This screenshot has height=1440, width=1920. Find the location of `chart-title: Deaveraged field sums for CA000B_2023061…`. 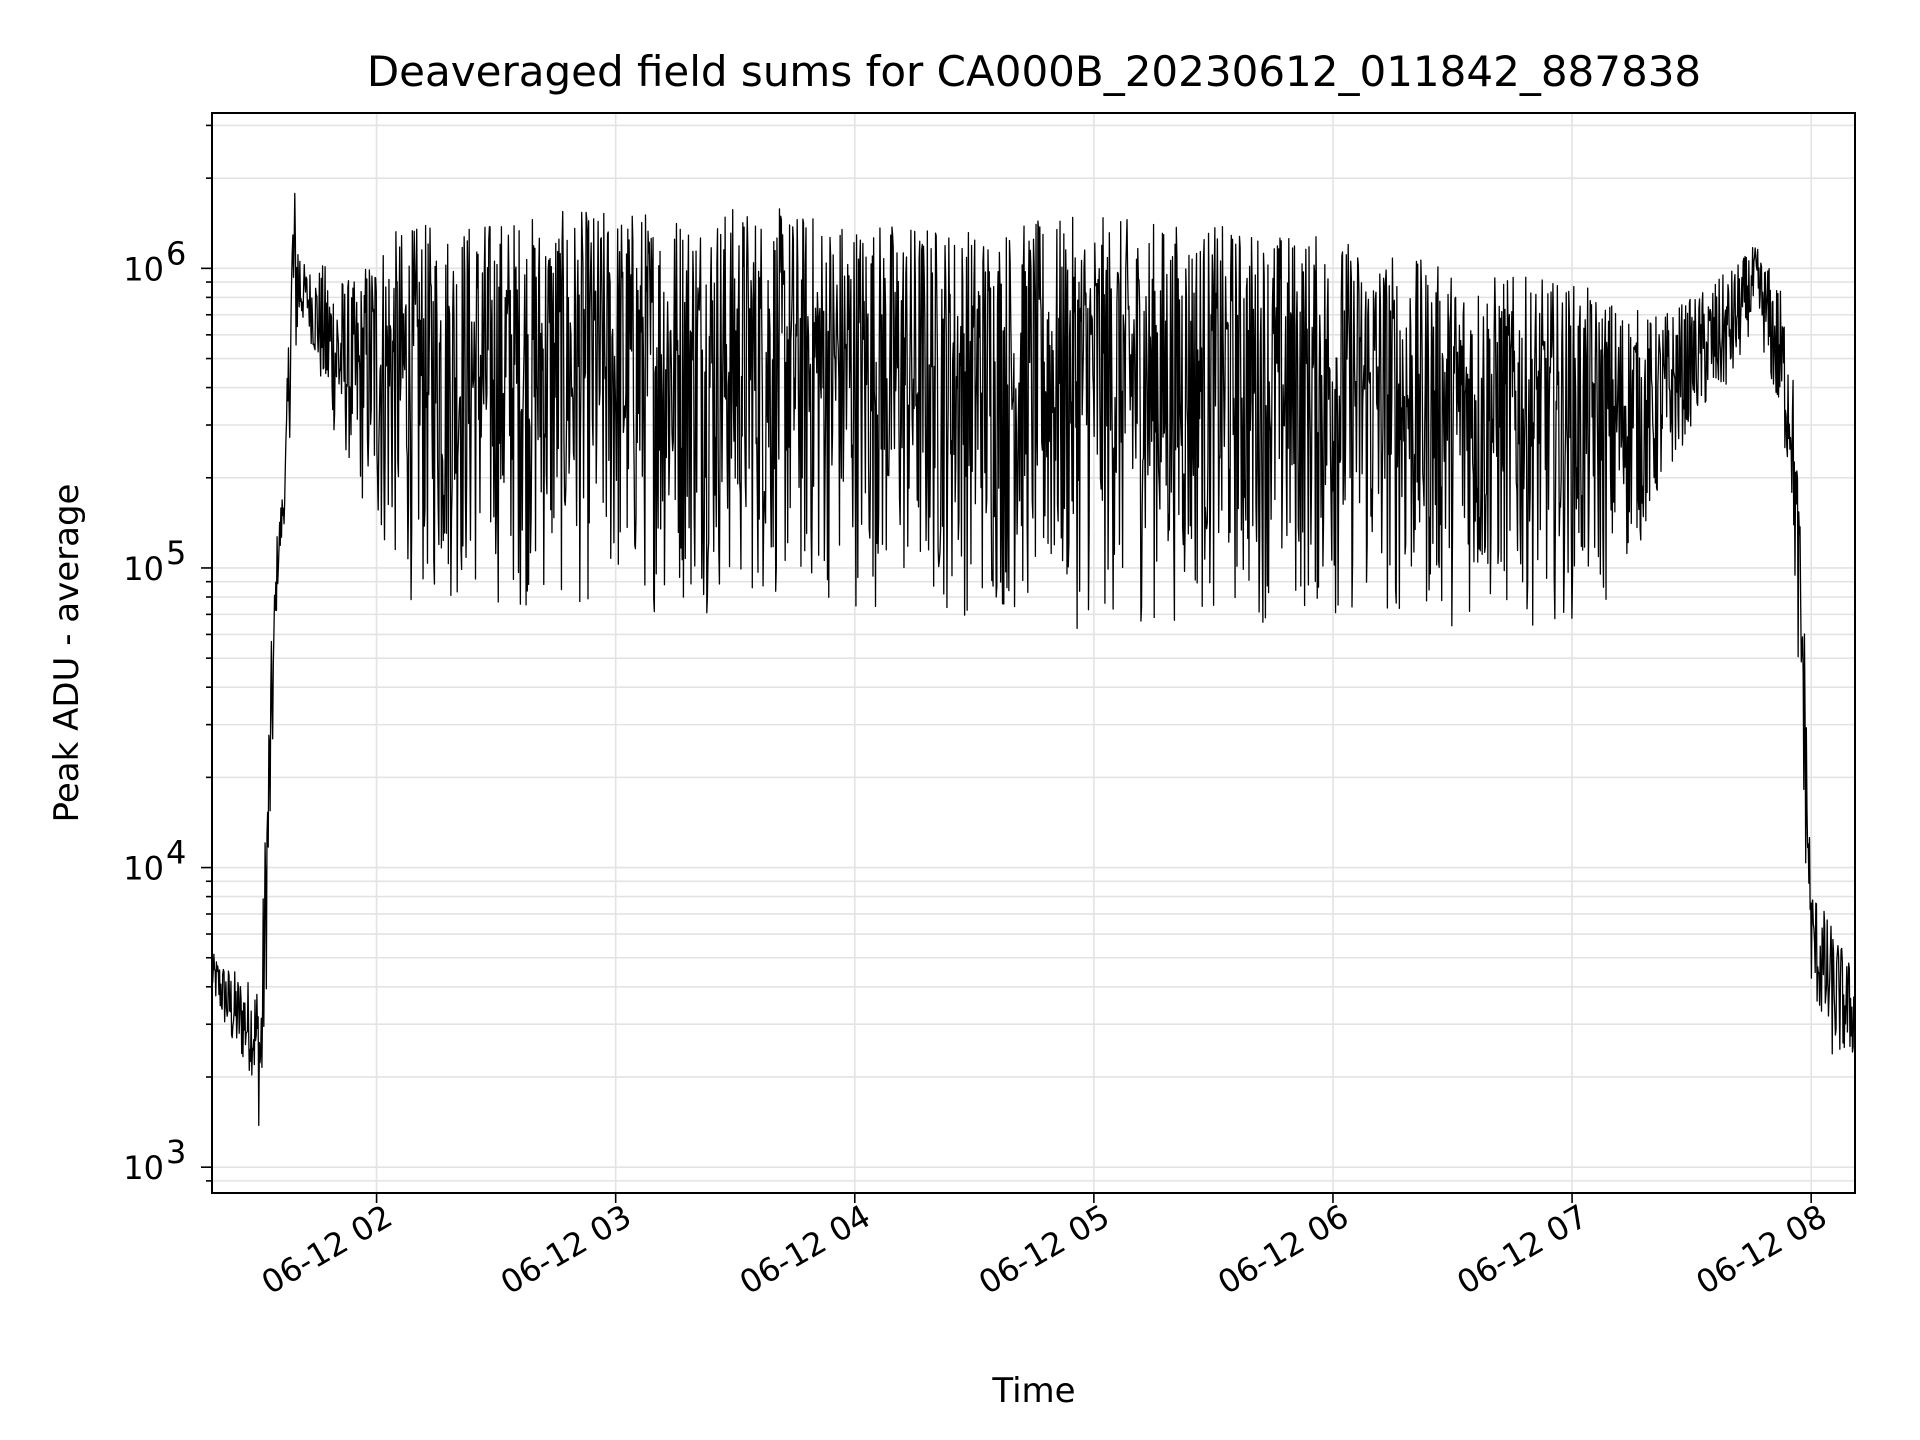

chart-title: Deaveraged field sums for CA000B_2023061… is located at coordinates (1034, 71).